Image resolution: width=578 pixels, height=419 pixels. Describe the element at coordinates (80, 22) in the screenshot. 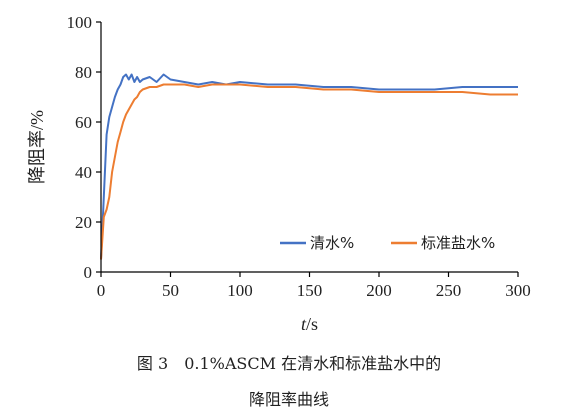

I see `y-tick-label: 100` at that location.